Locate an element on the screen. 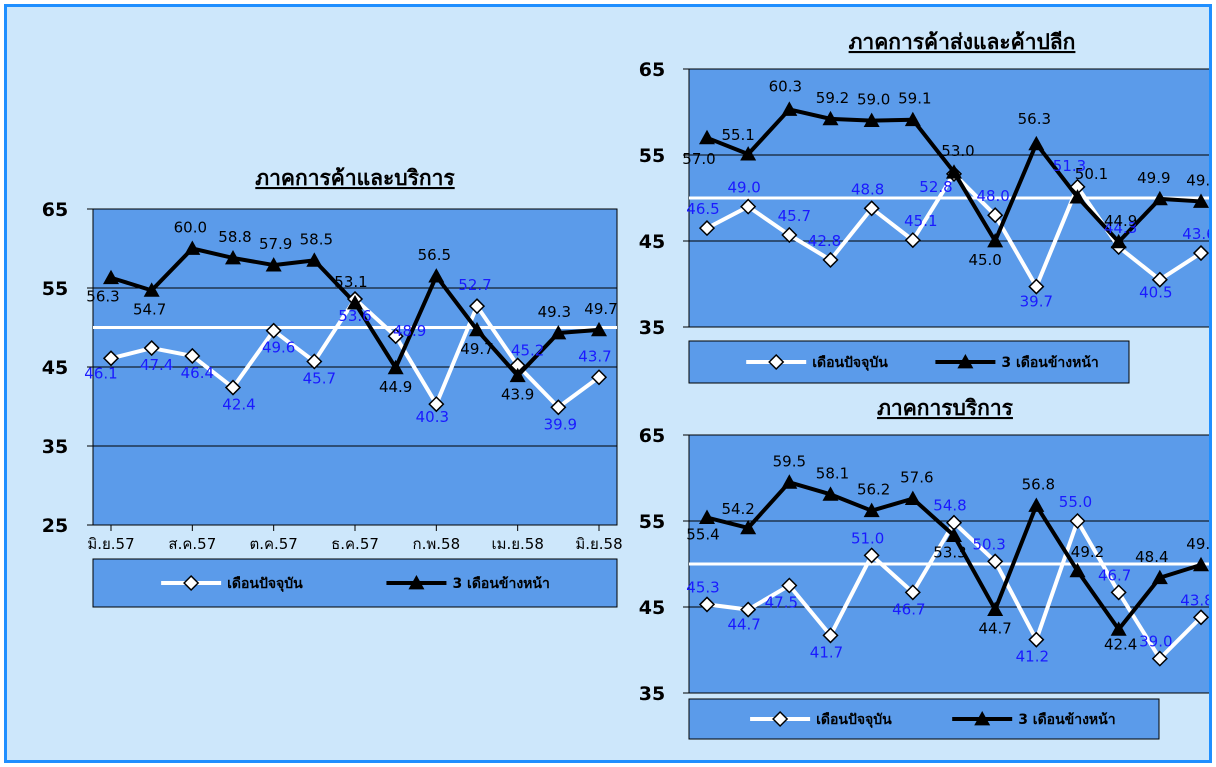 This screenshot has width=1216, height=767. chart-0-label-current: 46.4 is located at coordinates (197, 373).